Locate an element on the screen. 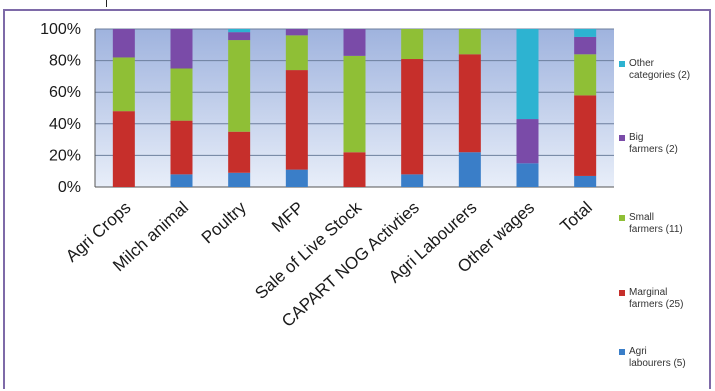  y-tick-label: 20% is located at coordinates (65, 155).